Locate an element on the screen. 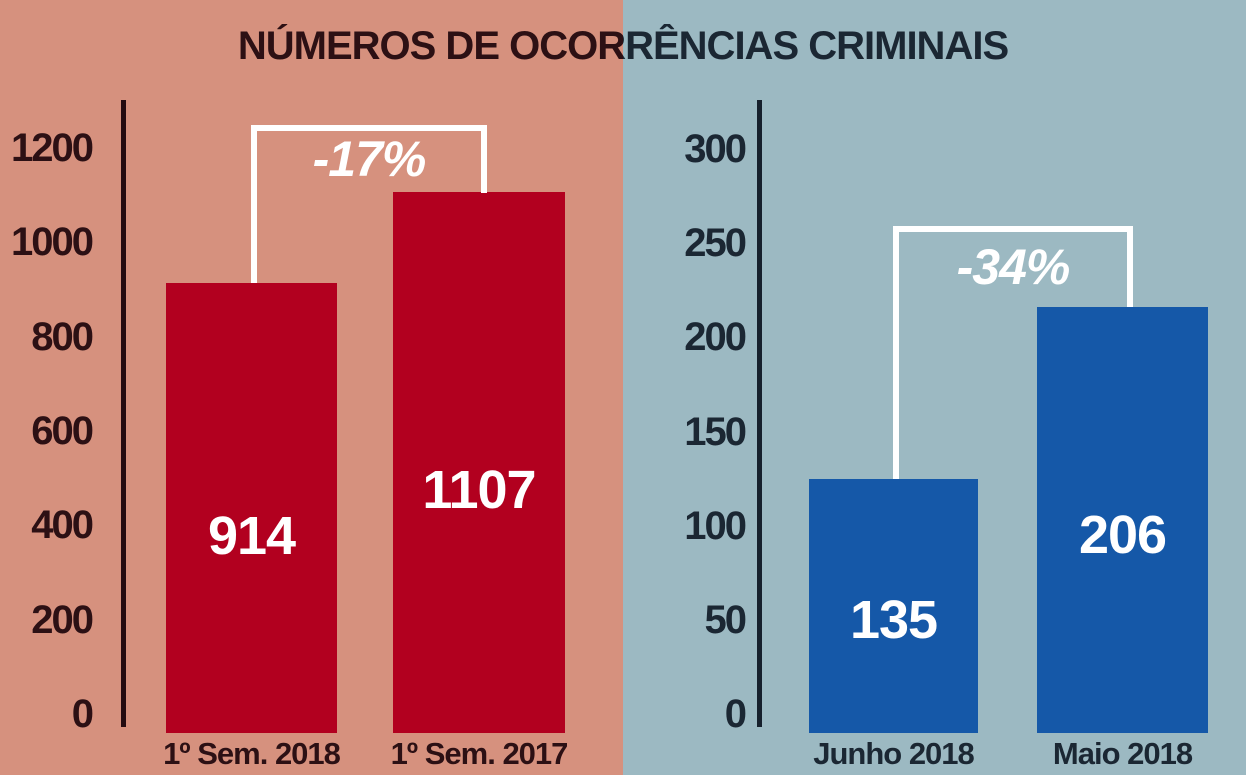 The width and height of the screenshot is (1246, 775). y-tick-label: 100 is located at coordinates (715, 525).